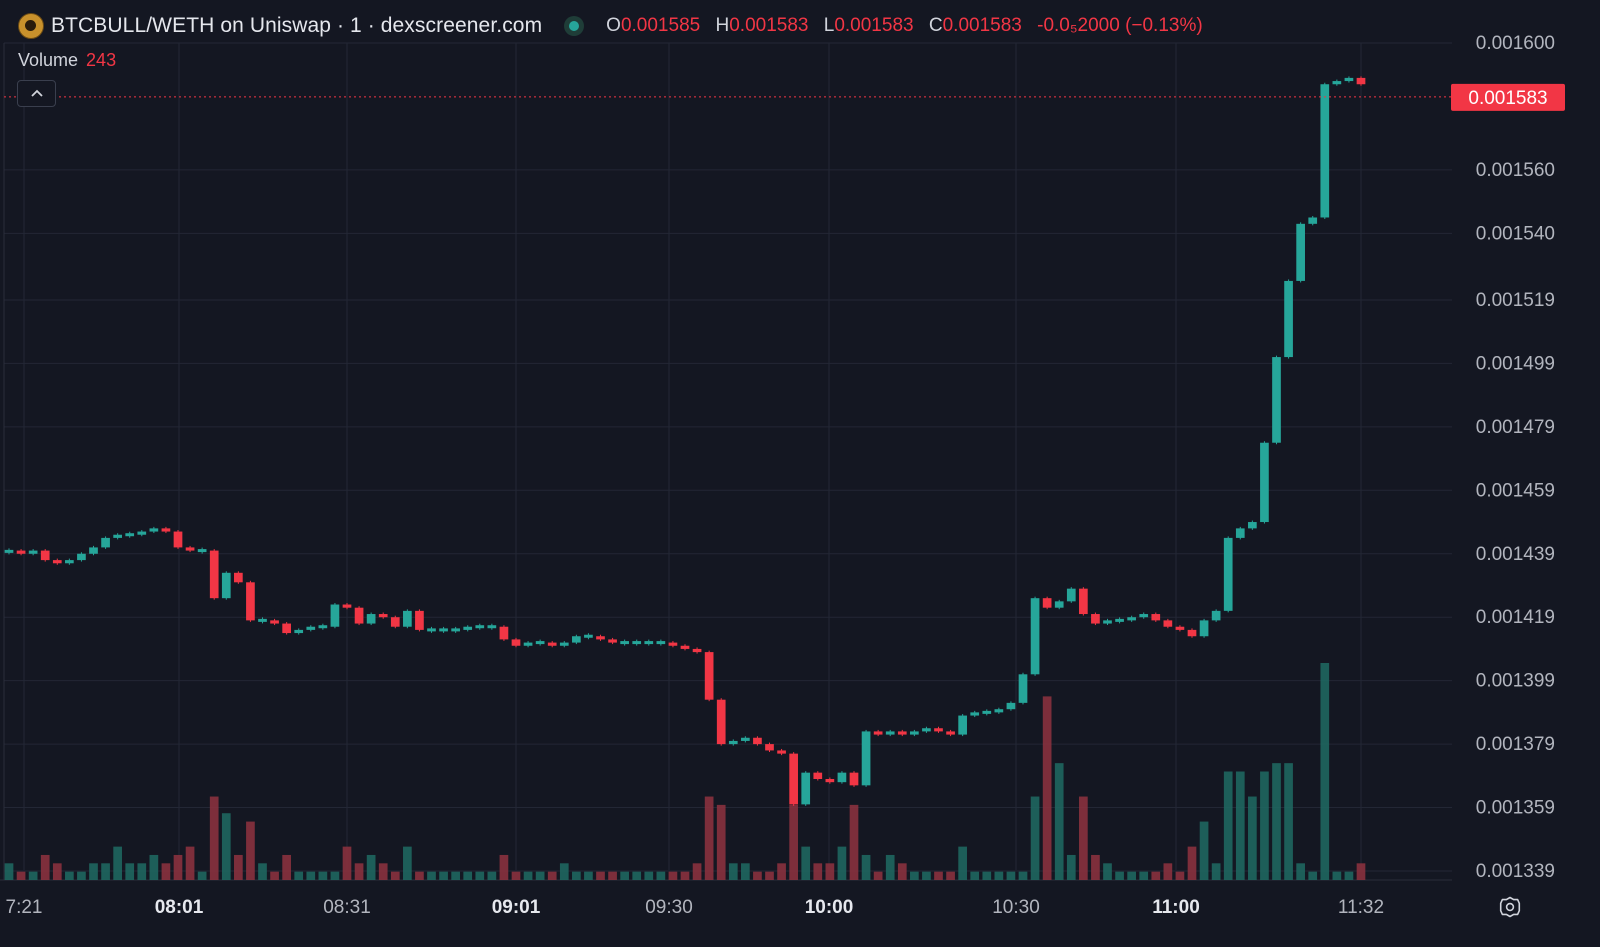 Image resolution: width=1600 pixels, height=947 pixels. I want to click on price-change: -0.0₅2000 (−0.13%), so click(1120, 25).